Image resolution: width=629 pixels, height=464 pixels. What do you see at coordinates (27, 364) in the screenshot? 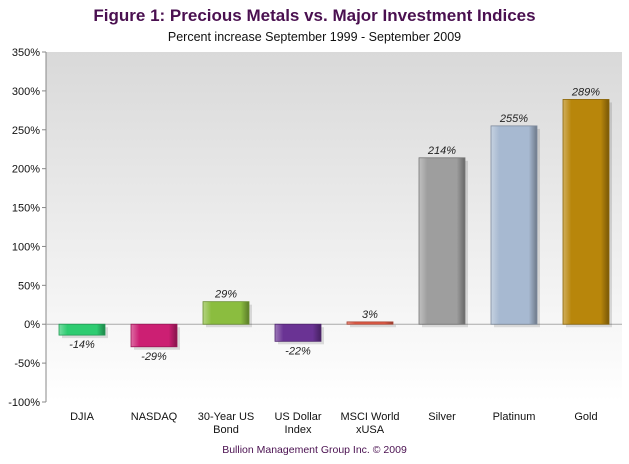
I see `y-tick-label: -50%` at bounding box center [27, 364].